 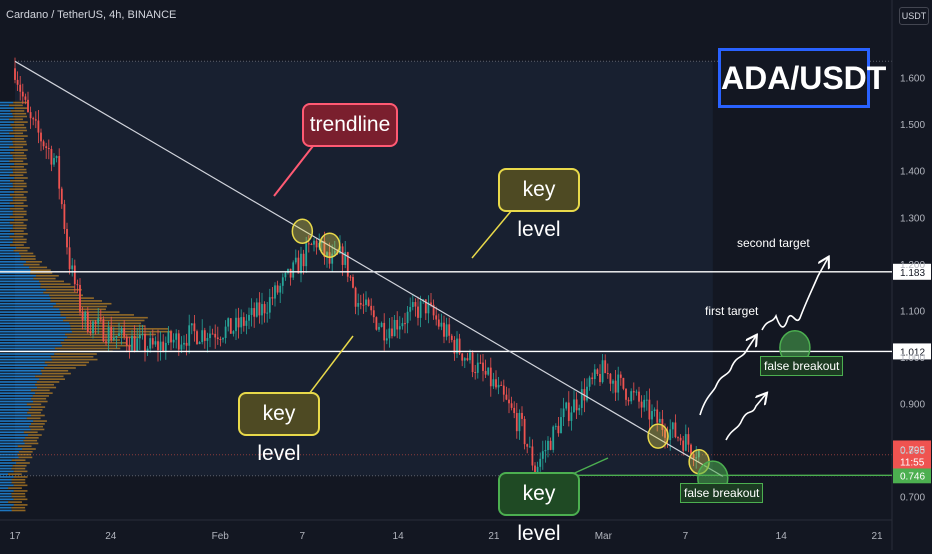 What do you see at coordinates (539, 204) in the screenshot?
I see `key-level-annotation-top: key level` at bounding box center [539, 204].